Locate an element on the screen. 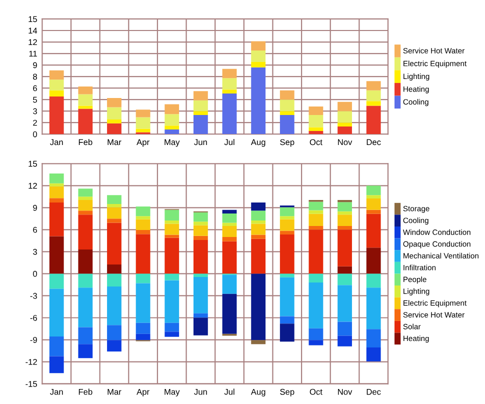 The width and height of the screenshot is (485, 404). x-tick-label: Dec is located at coordinates (373, 142).